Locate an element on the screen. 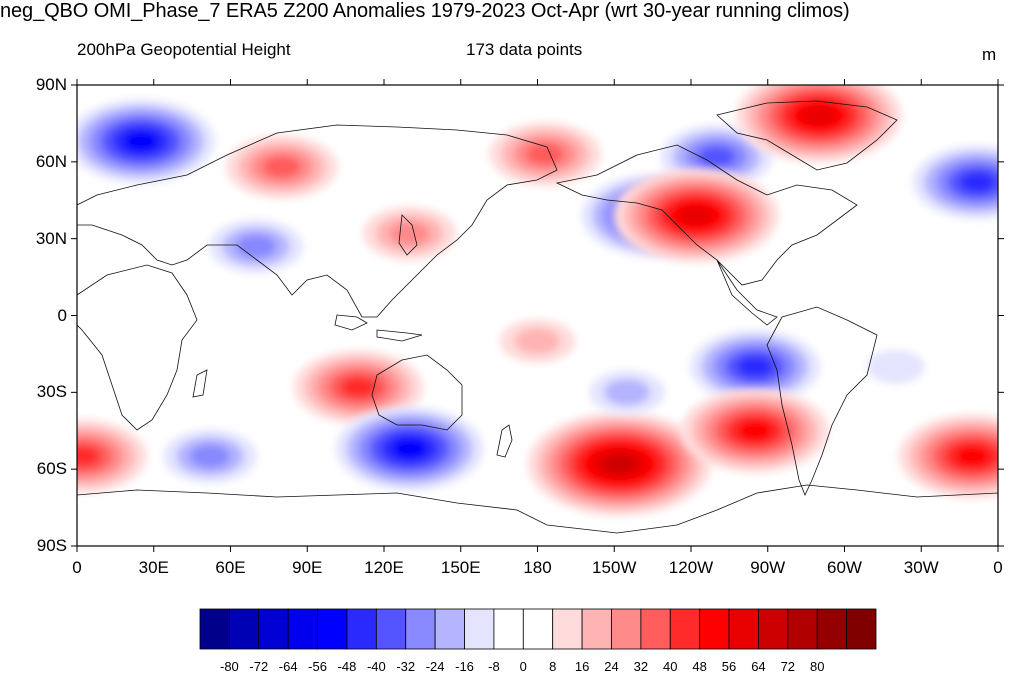  colorbar-label: 48 is located at coordinates (699, 666).